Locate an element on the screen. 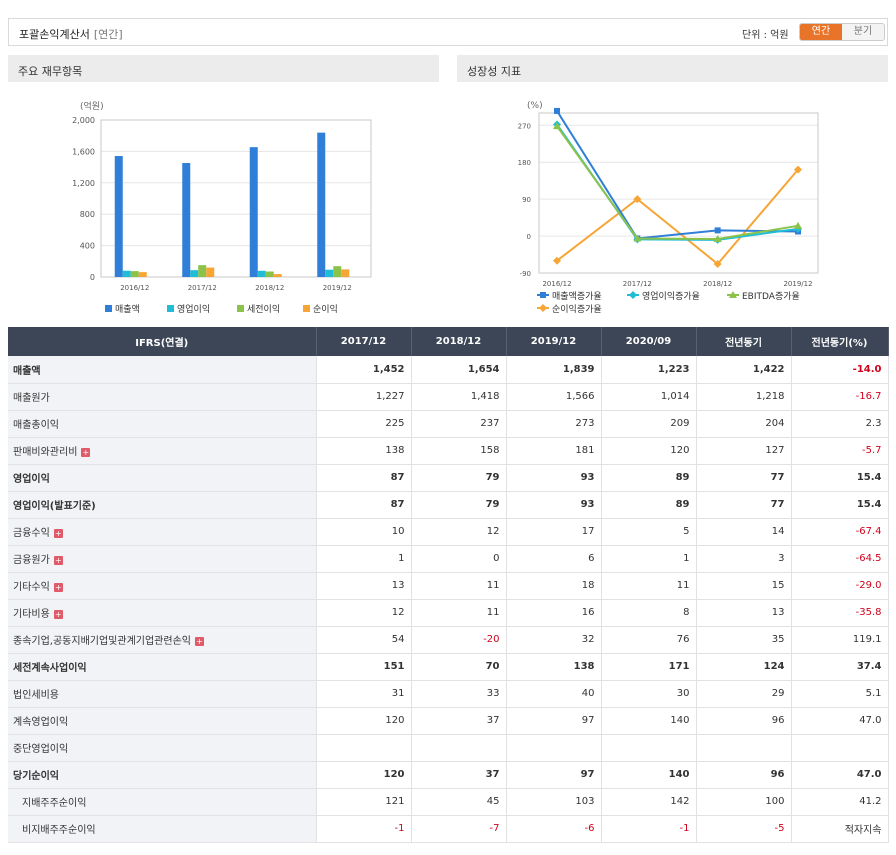 The height and width of the screenshot is (855, 896). table-value-cell: 93 is located at coordinates (554, 505).